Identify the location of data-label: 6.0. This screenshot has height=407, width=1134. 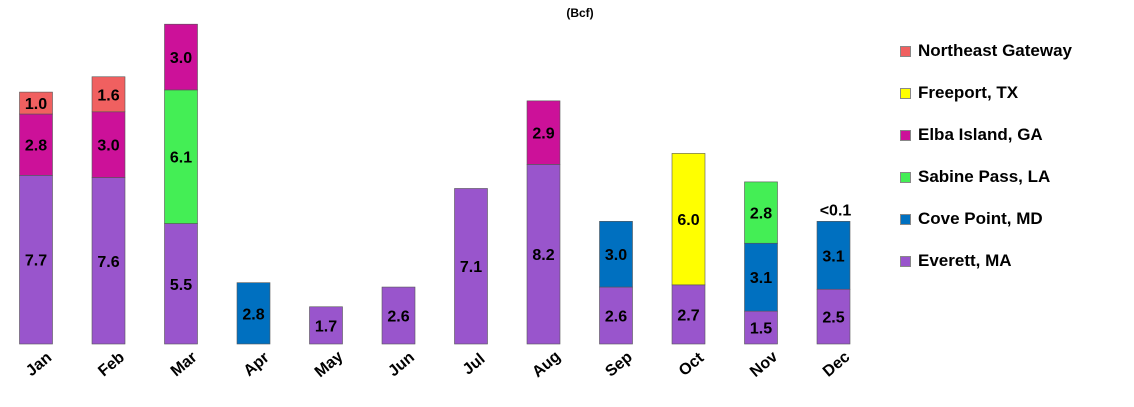
(688, 220).